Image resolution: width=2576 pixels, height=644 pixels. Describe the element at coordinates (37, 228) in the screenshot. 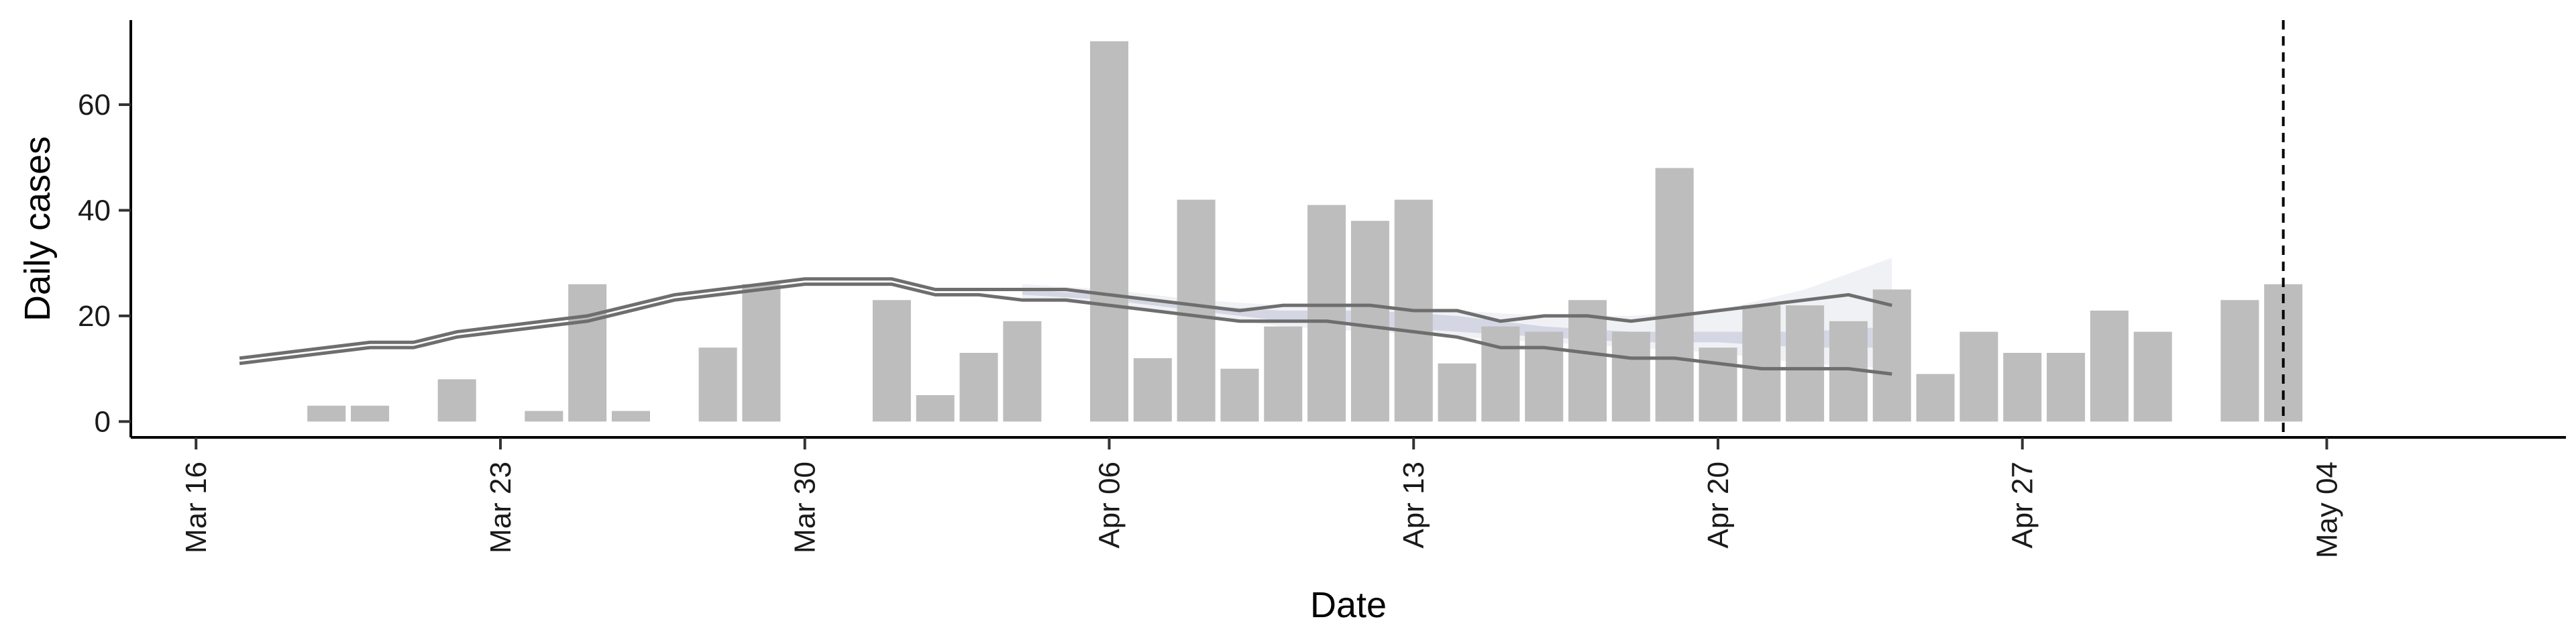

I see `y-axis-title: Daily cases` at that location.